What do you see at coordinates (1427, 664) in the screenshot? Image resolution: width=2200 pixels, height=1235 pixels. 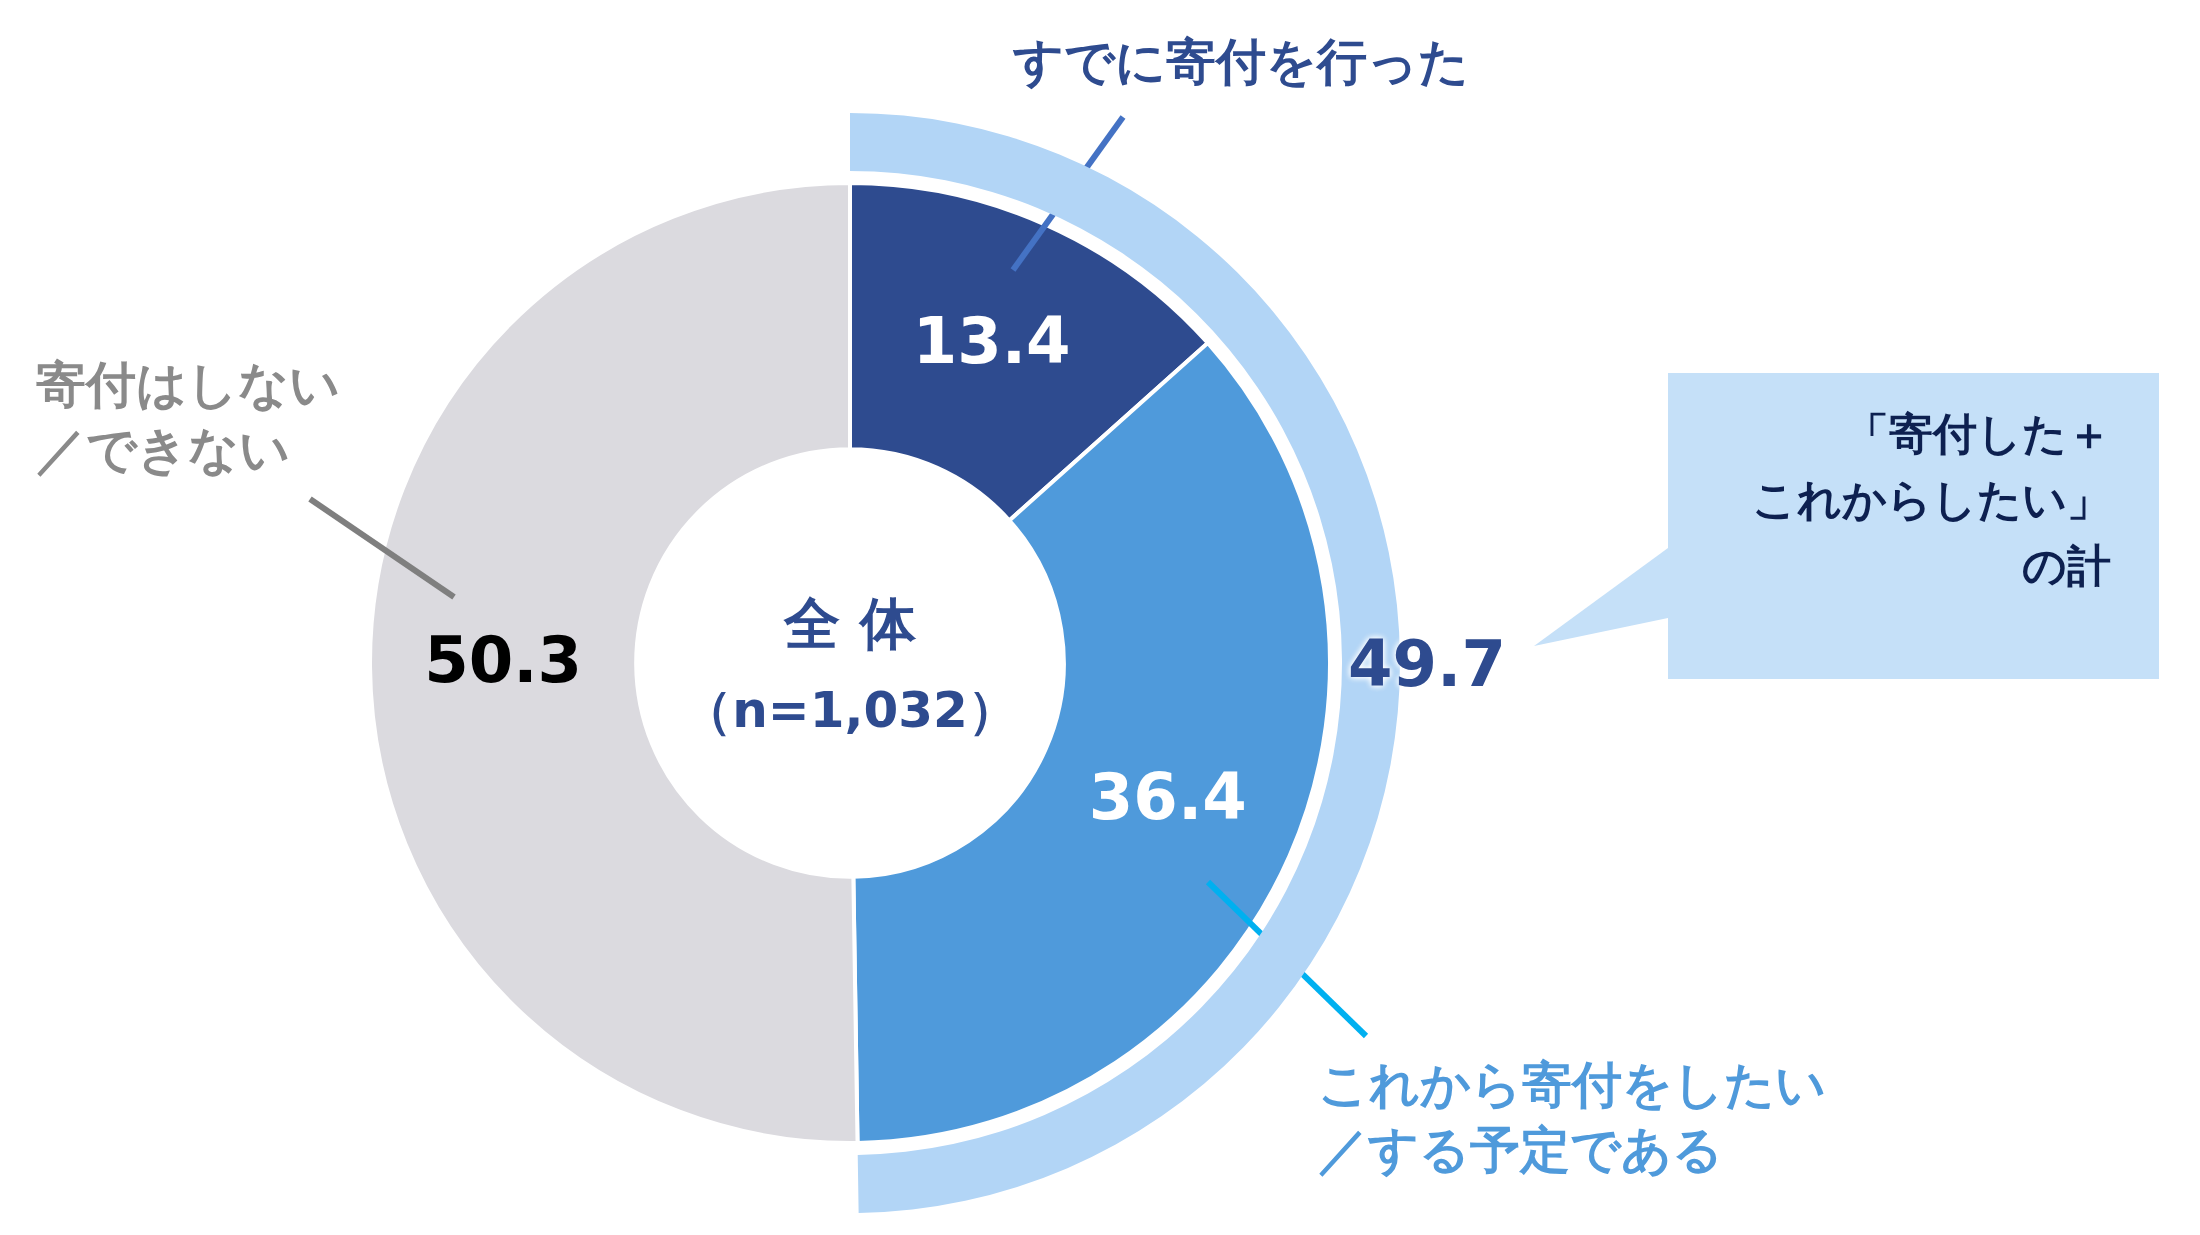 I see `text: 49.7` at bounding box center [1427, 664].